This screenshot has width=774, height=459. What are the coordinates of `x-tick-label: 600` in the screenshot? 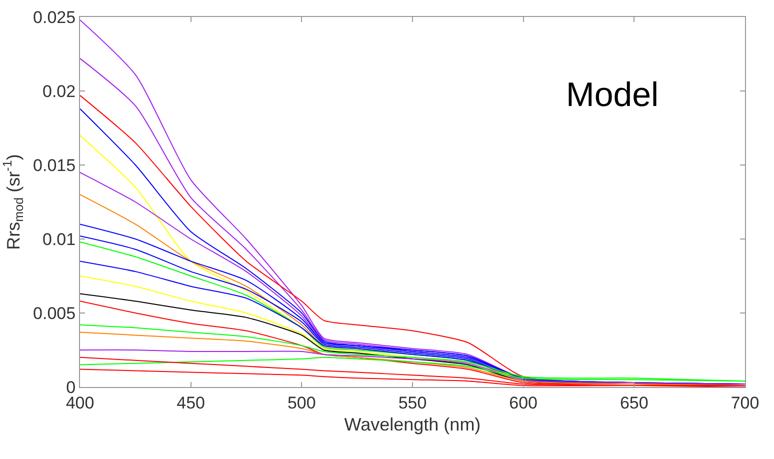 It's located at (523, 402).